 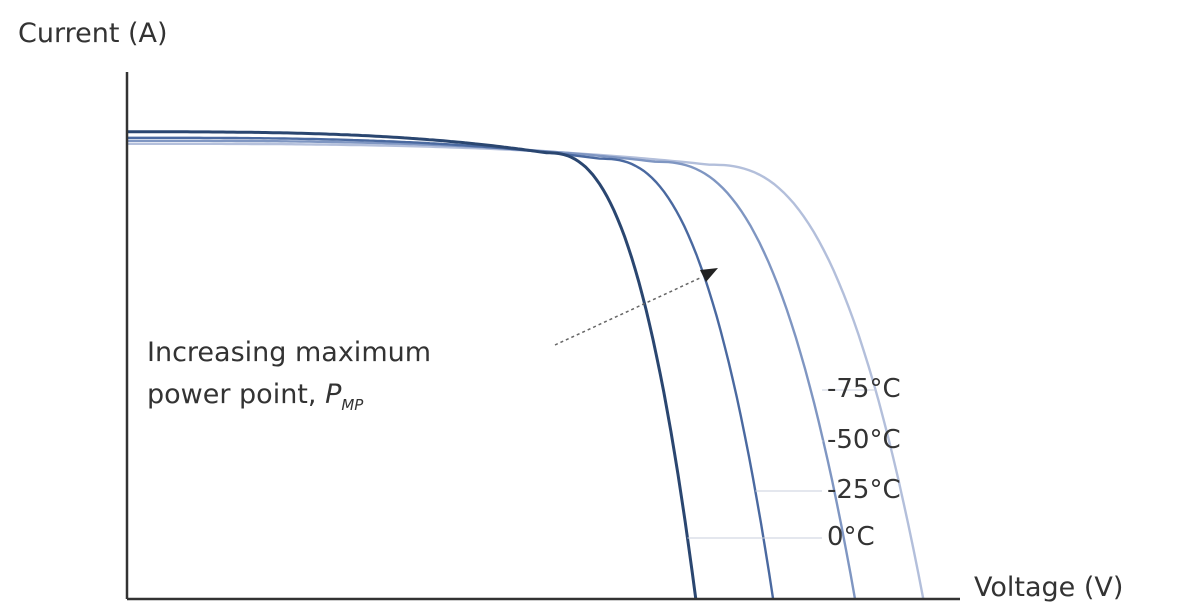 What do you see at coordinates (352, 405) in the screenshot?
I see `annotation-subscript: MP` at bounding box center [352, 405].